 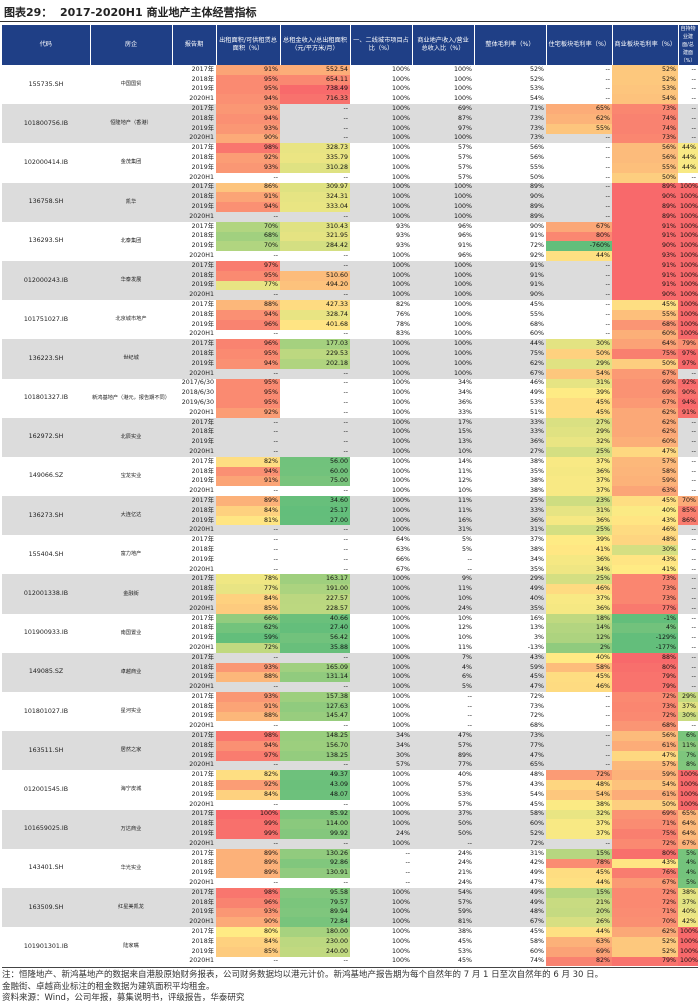 I want to click on metric-cell: 85.92, so click(x=315, y=814).